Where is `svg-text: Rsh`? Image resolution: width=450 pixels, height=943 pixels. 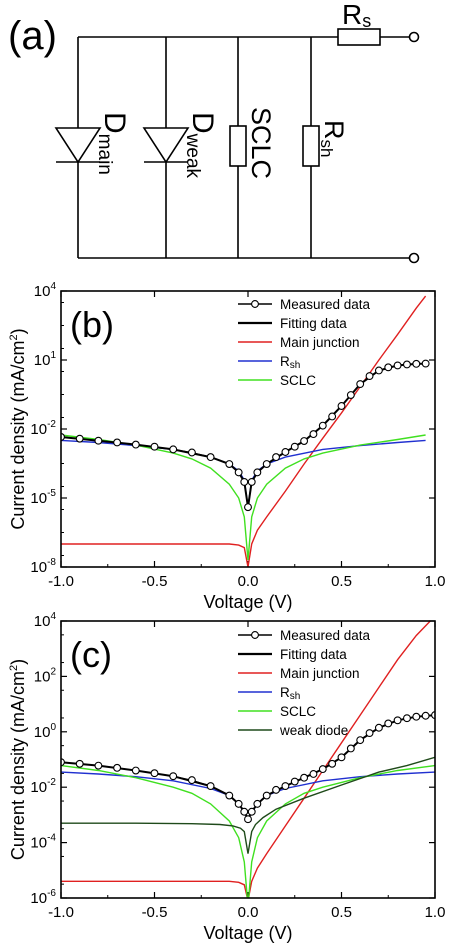 svg-text: Rsh is located at coordinates (333, 138).